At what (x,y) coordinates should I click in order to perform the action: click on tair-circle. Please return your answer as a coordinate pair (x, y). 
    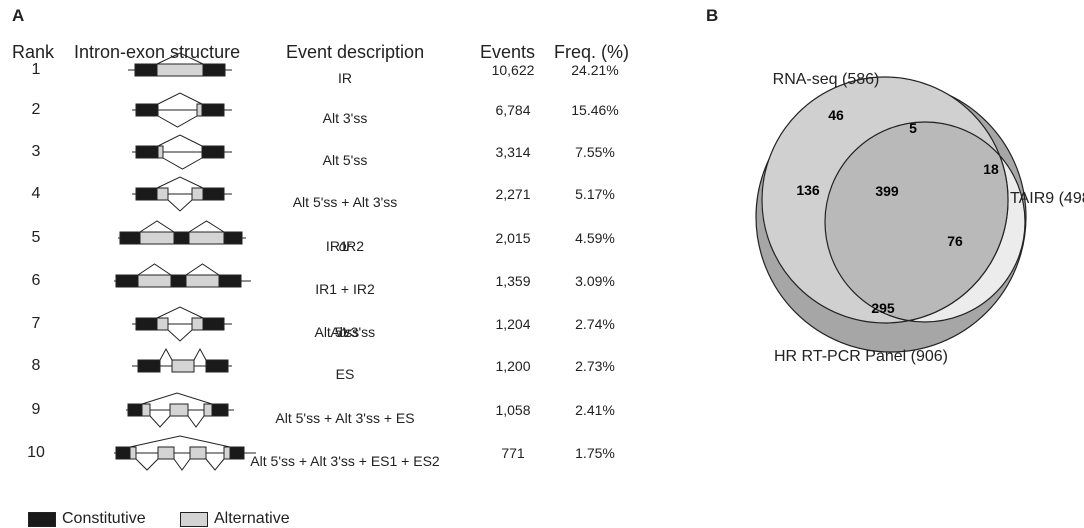
    Looking at the image, I should click on (925, 222).